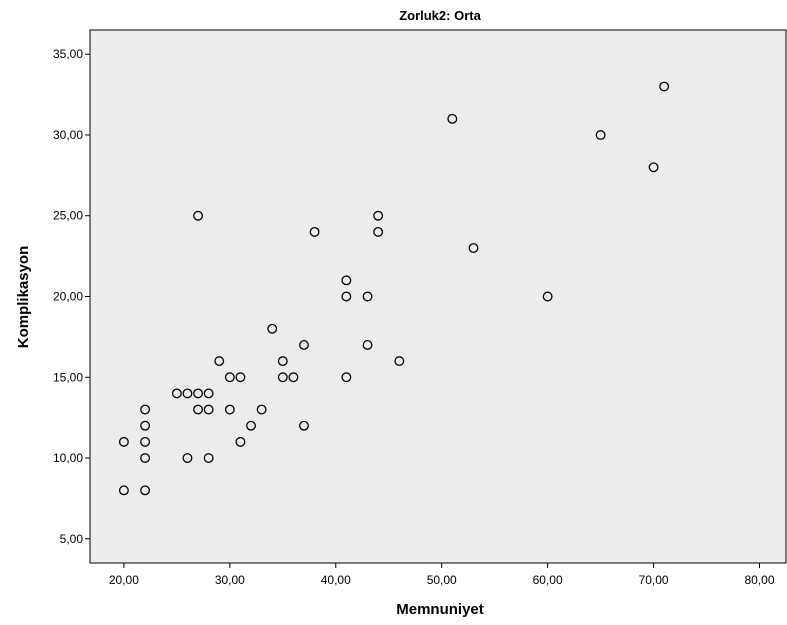 The image size is (787, 625). I want to click on x-axis-title: Memnuniyet, so click(440, 609).